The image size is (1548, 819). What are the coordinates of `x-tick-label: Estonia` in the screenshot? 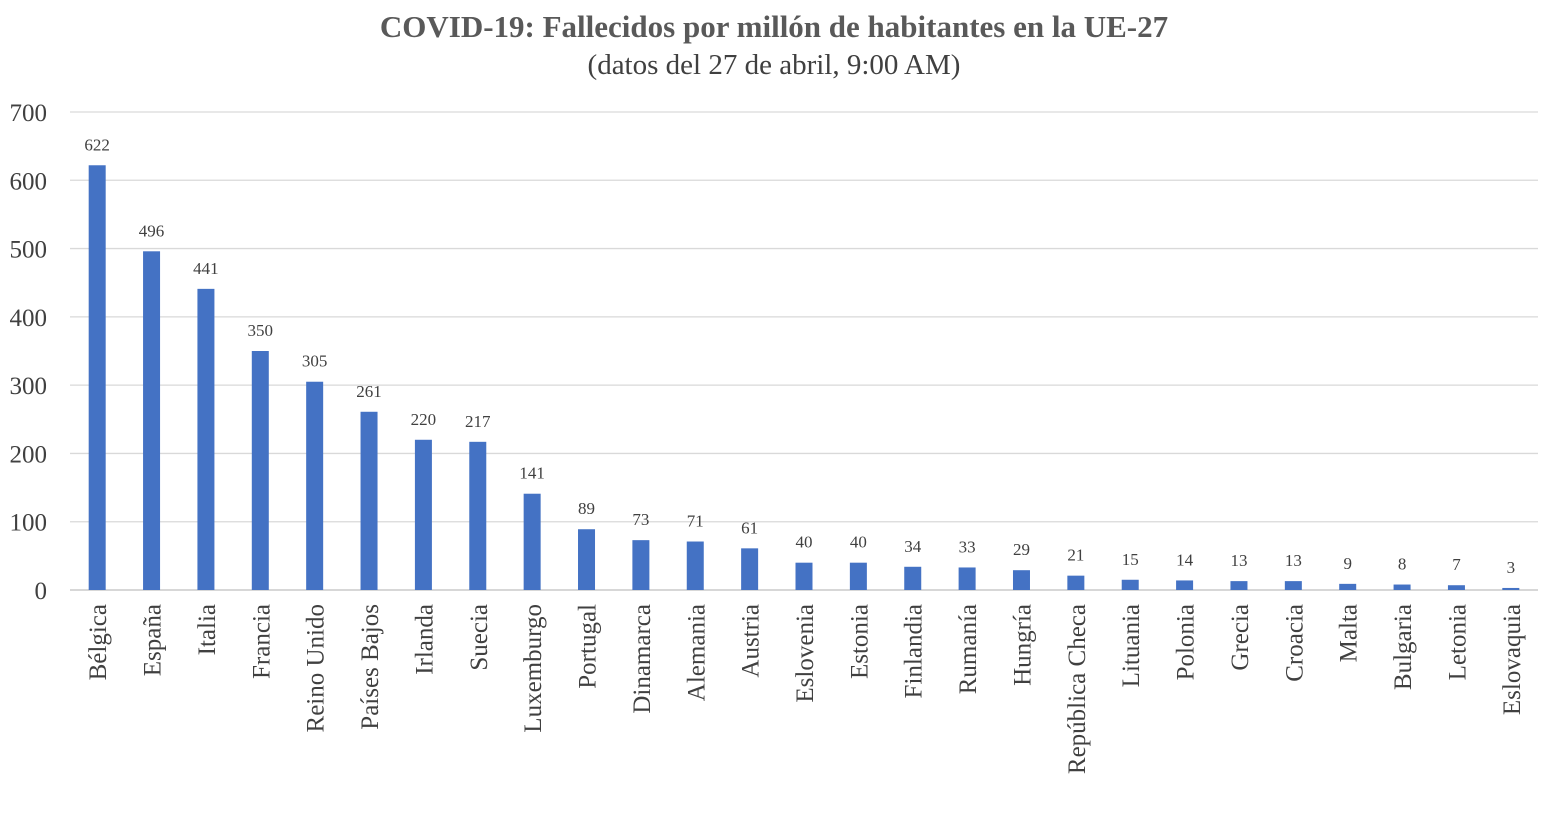 It's located at (859, 641).